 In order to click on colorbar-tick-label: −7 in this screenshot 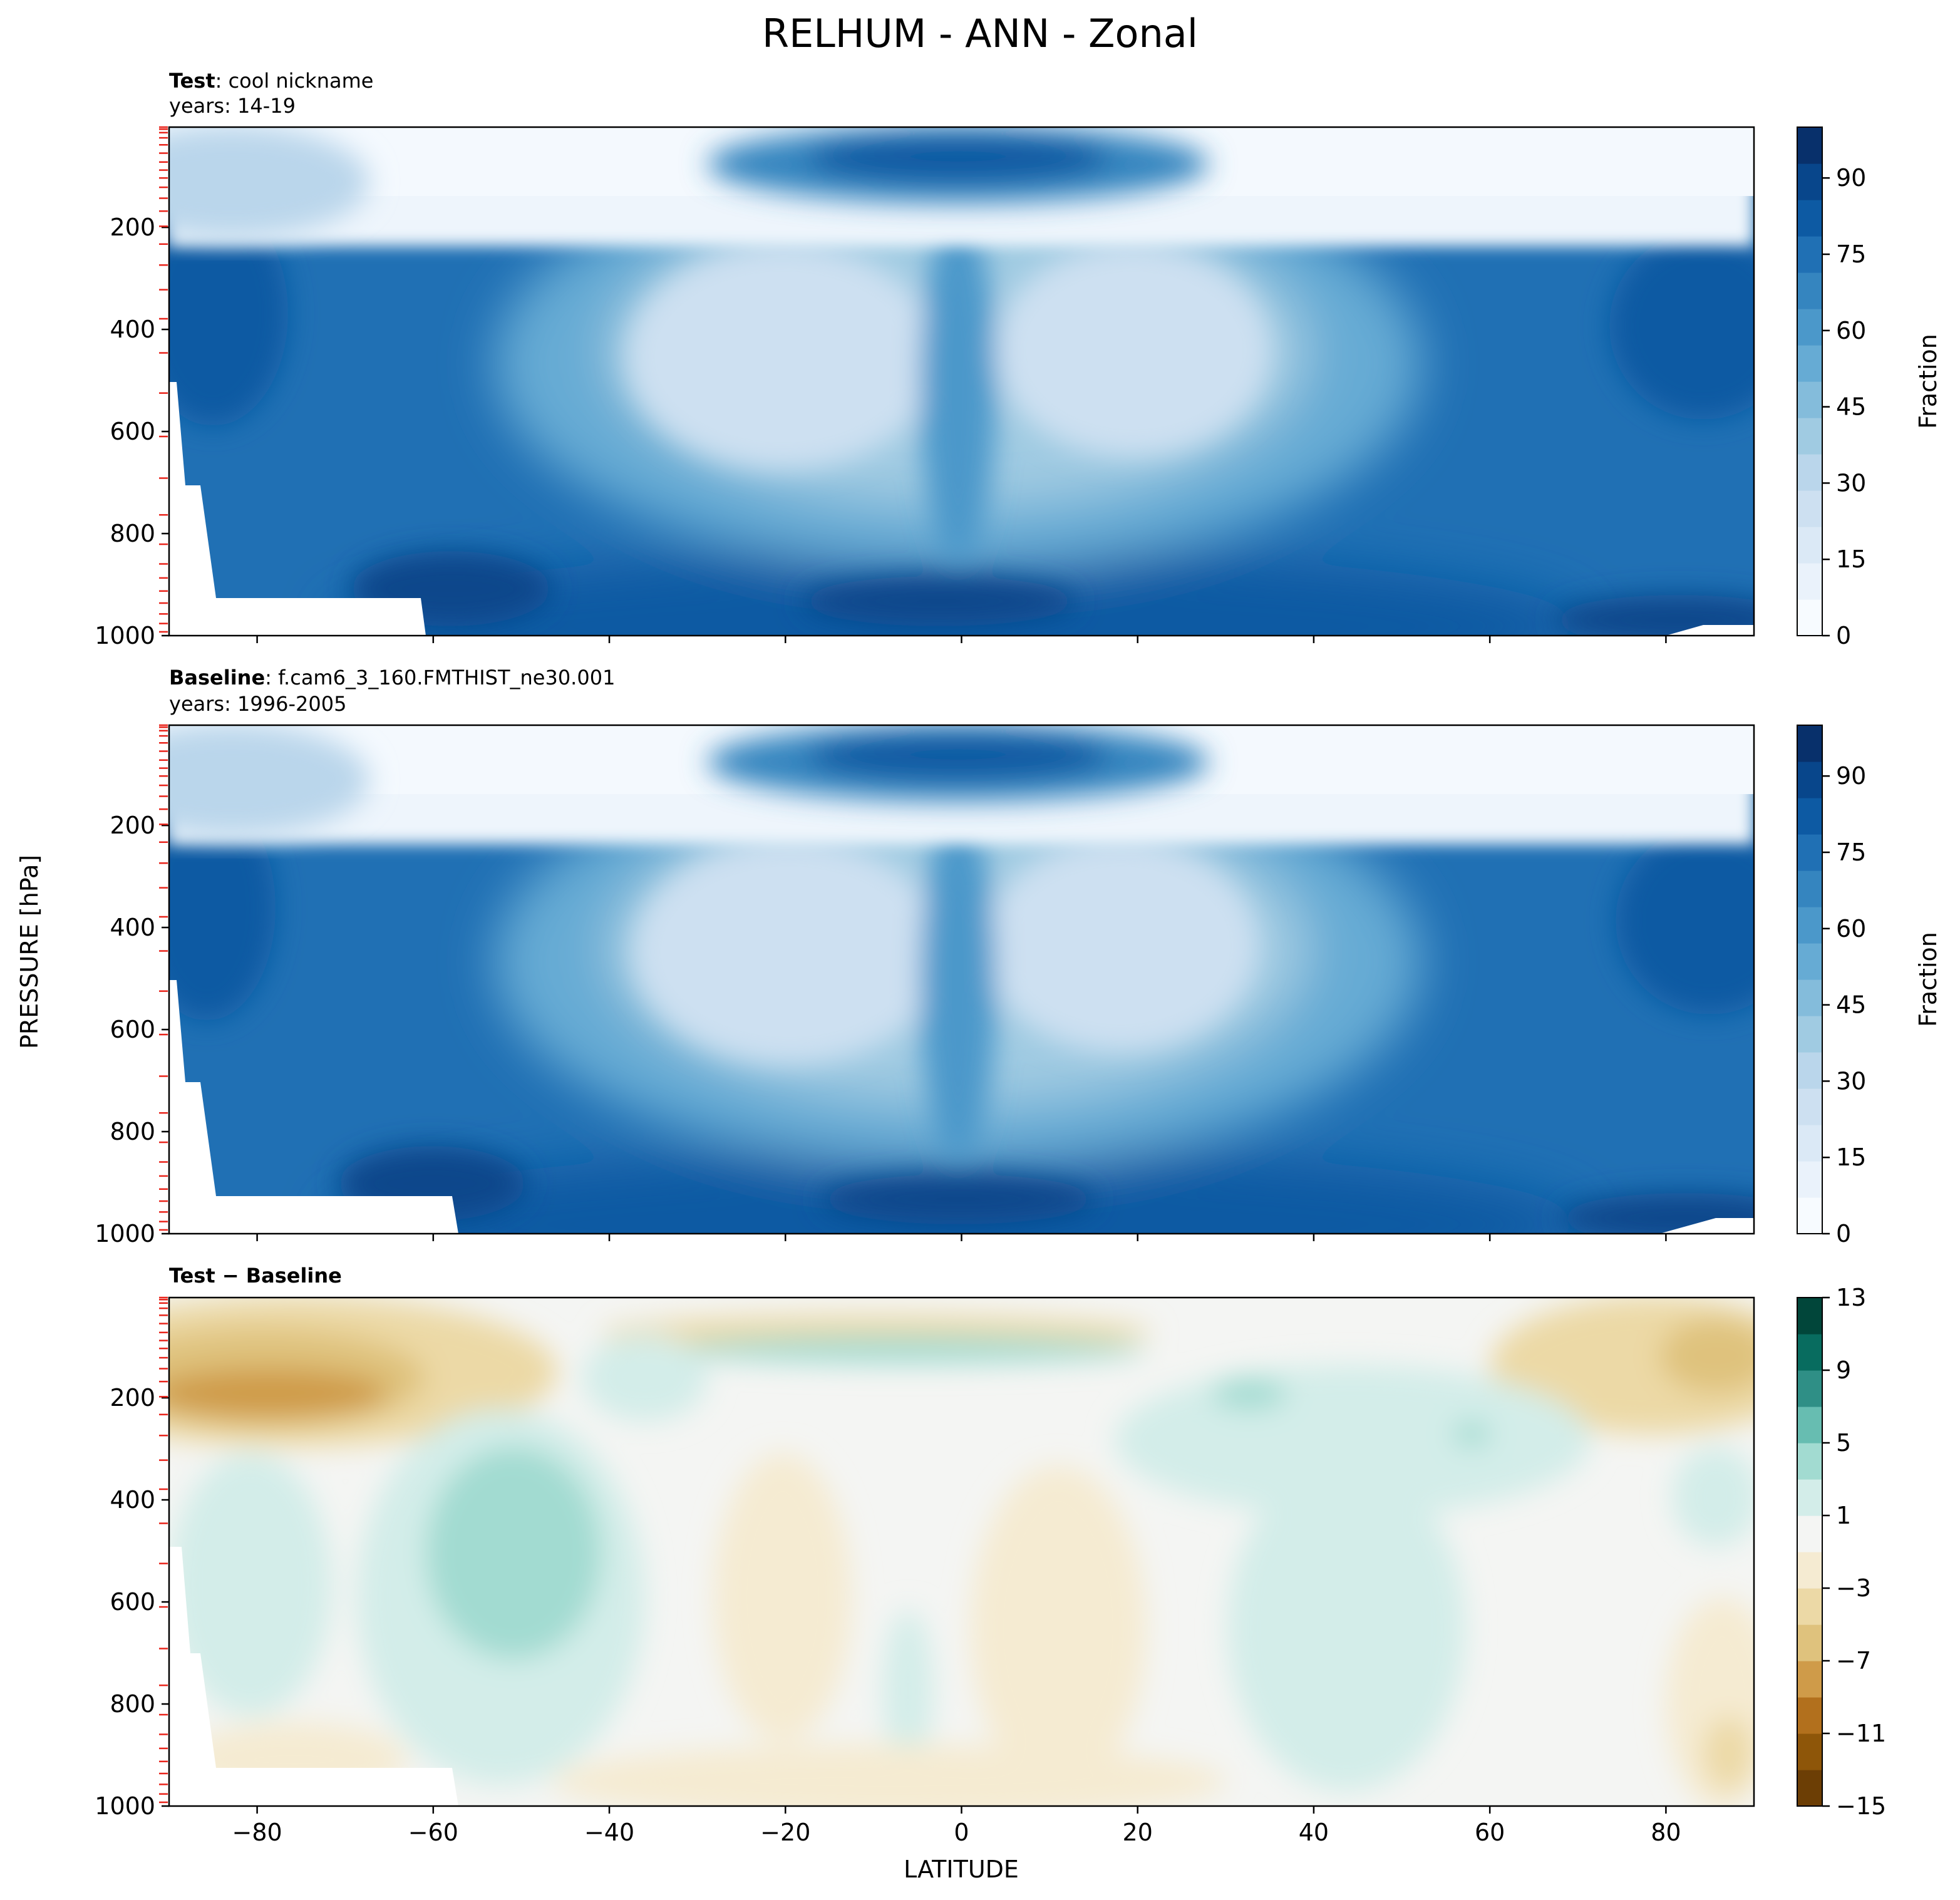, I will do `click(1854, 1661)`.